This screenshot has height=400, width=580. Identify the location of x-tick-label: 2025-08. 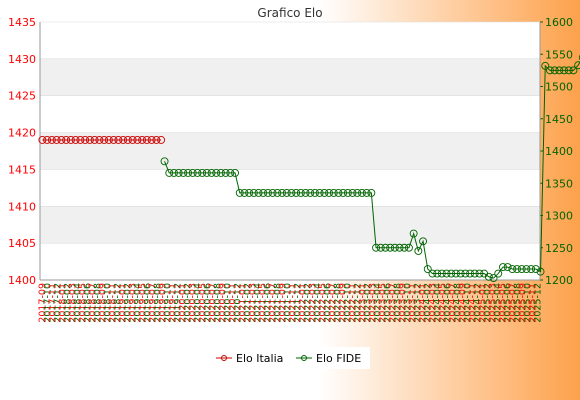
(518, 303).